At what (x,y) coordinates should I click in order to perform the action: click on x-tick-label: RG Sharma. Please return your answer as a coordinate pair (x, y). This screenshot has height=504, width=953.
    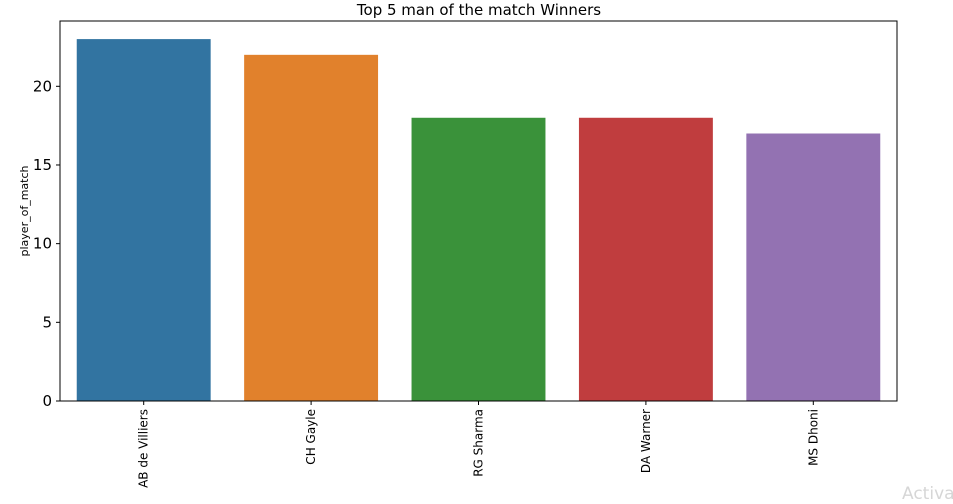
    Looking at the image, I should click on (479, 443).